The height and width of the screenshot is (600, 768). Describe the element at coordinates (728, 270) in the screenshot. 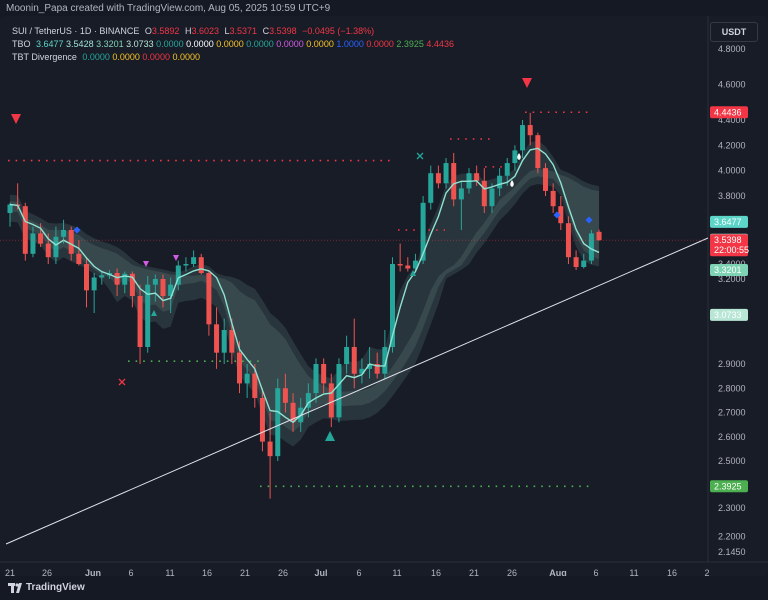

I see `price-badge-label: 3.3201` at that location.